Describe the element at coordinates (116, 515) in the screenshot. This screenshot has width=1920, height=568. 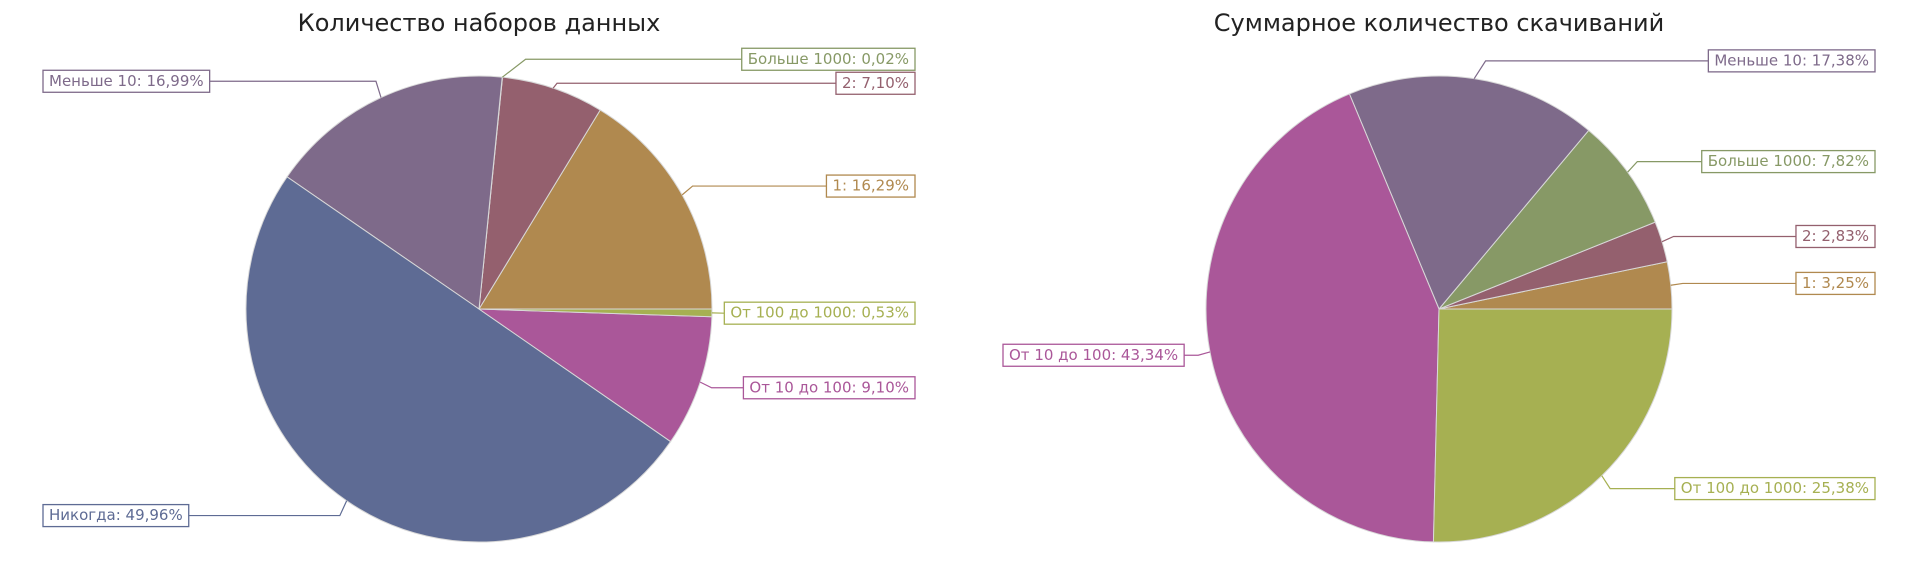
I see `data-label-text: Никогда: 49,96%` at that location.